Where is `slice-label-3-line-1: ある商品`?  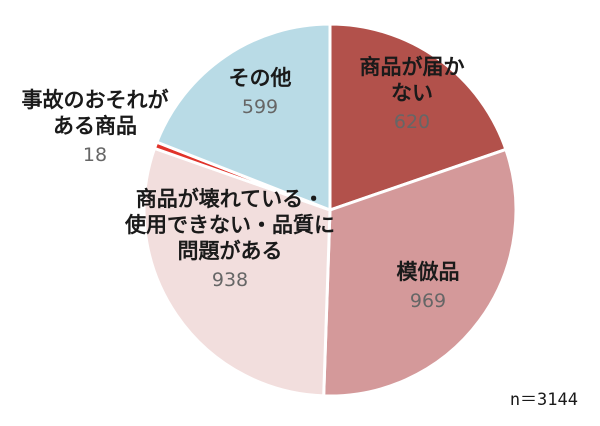
slice-label-3-line-1: ある商品 is located at coordinates (95, 126).